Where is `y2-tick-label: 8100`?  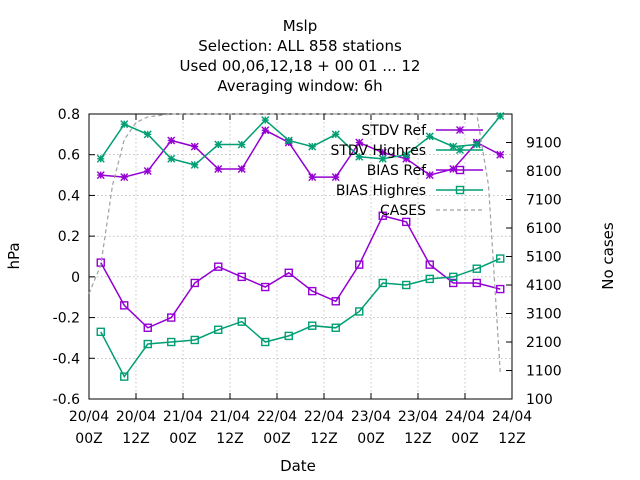 y2-tick-label: 8100 is located at coordinates (544, 172).